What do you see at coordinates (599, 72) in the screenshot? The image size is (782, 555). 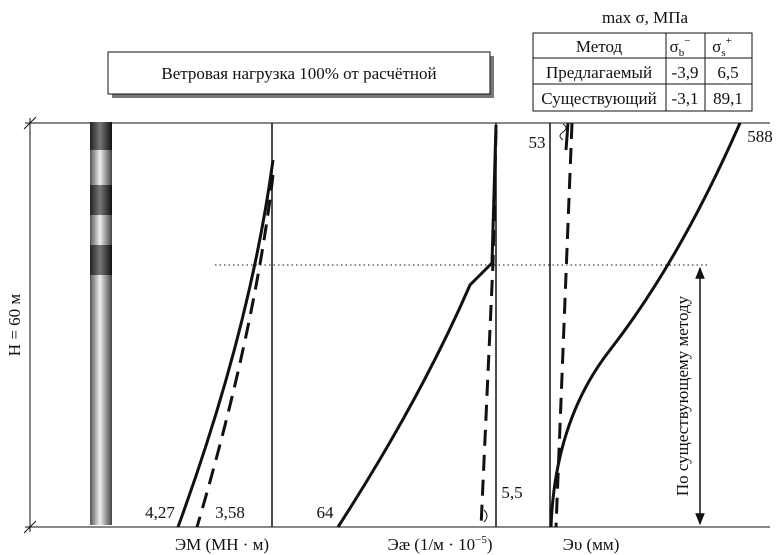 I see `table-cell: Предлагаемый` at bounding box center [599, 72].